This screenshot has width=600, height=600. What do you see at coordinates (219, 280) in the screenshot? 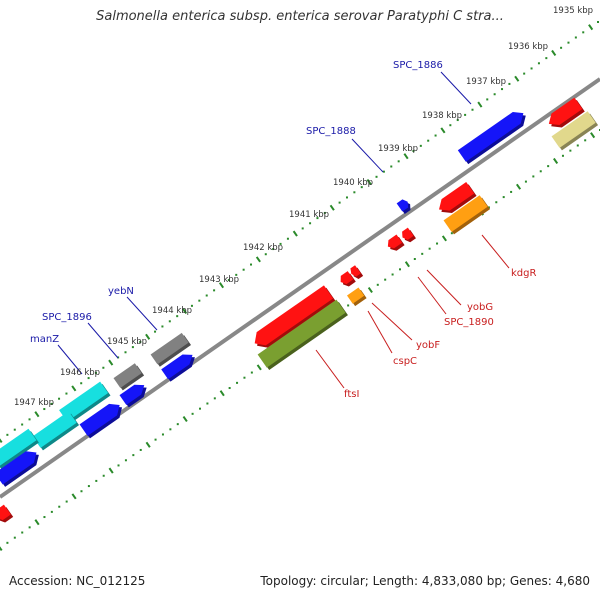
I see `tick-label-1943: 1943 kbp` at bounding box center [219, 280].